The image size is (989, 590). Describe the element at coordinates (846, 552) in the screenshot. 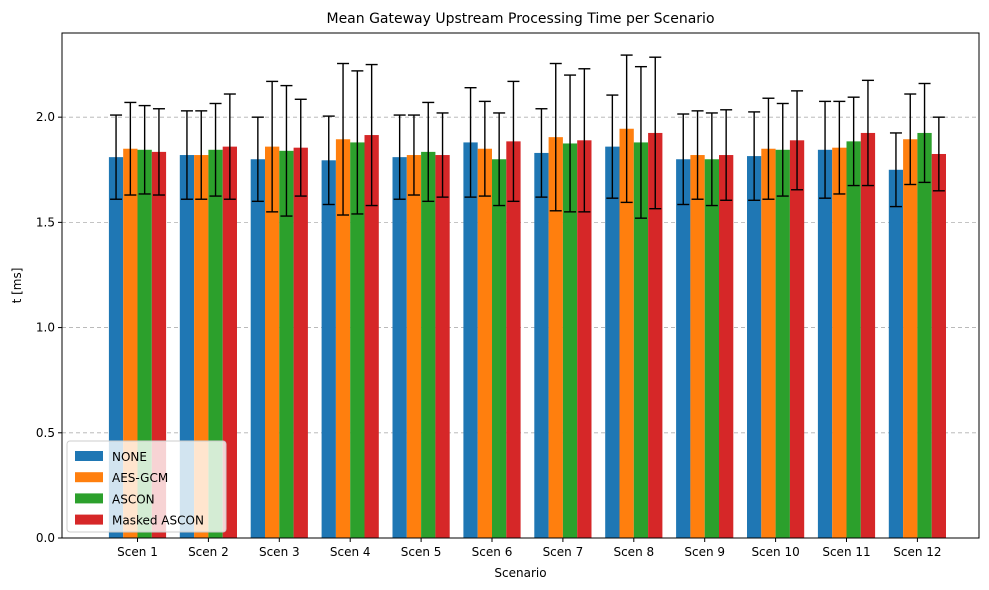

I see `x-tick-label: Scen 11` at that location.